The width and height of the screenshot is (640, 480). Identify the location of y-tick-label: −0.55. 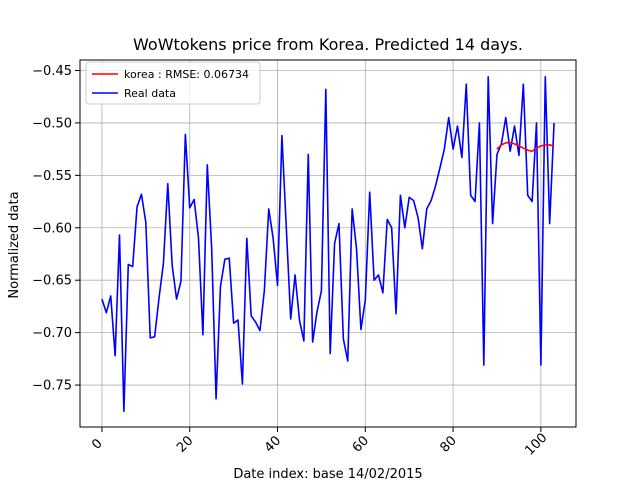
(52, 176).